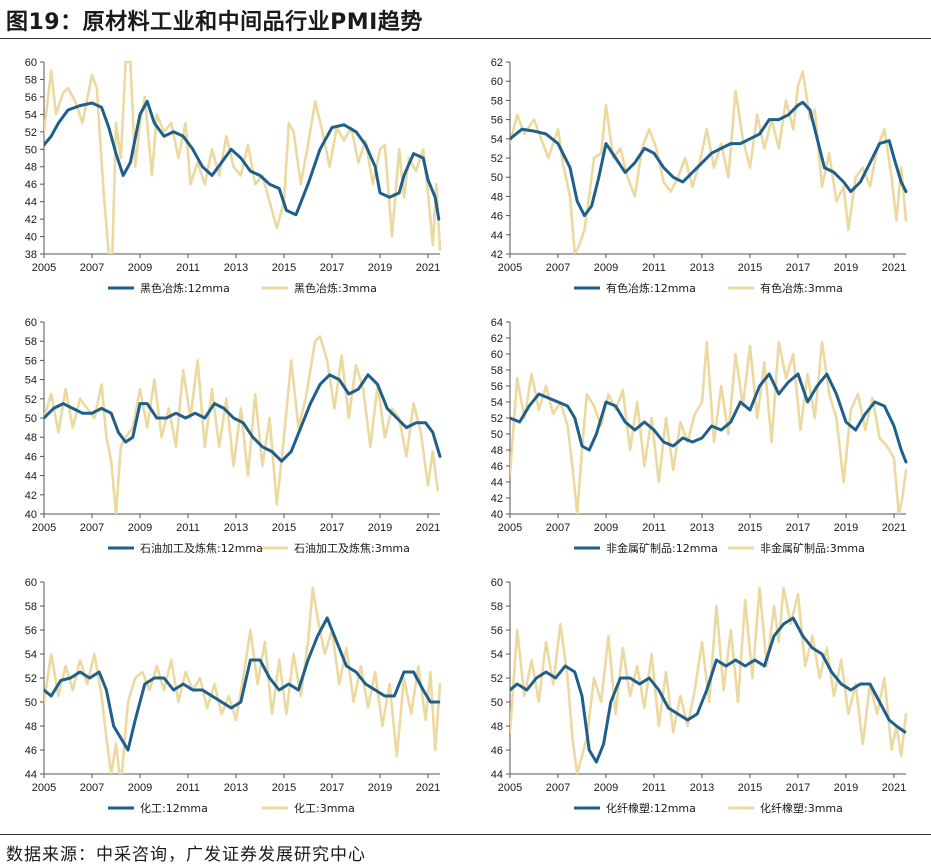  I want to click on legend-label: 化纤橡塑:12mma, so click(651, 808).